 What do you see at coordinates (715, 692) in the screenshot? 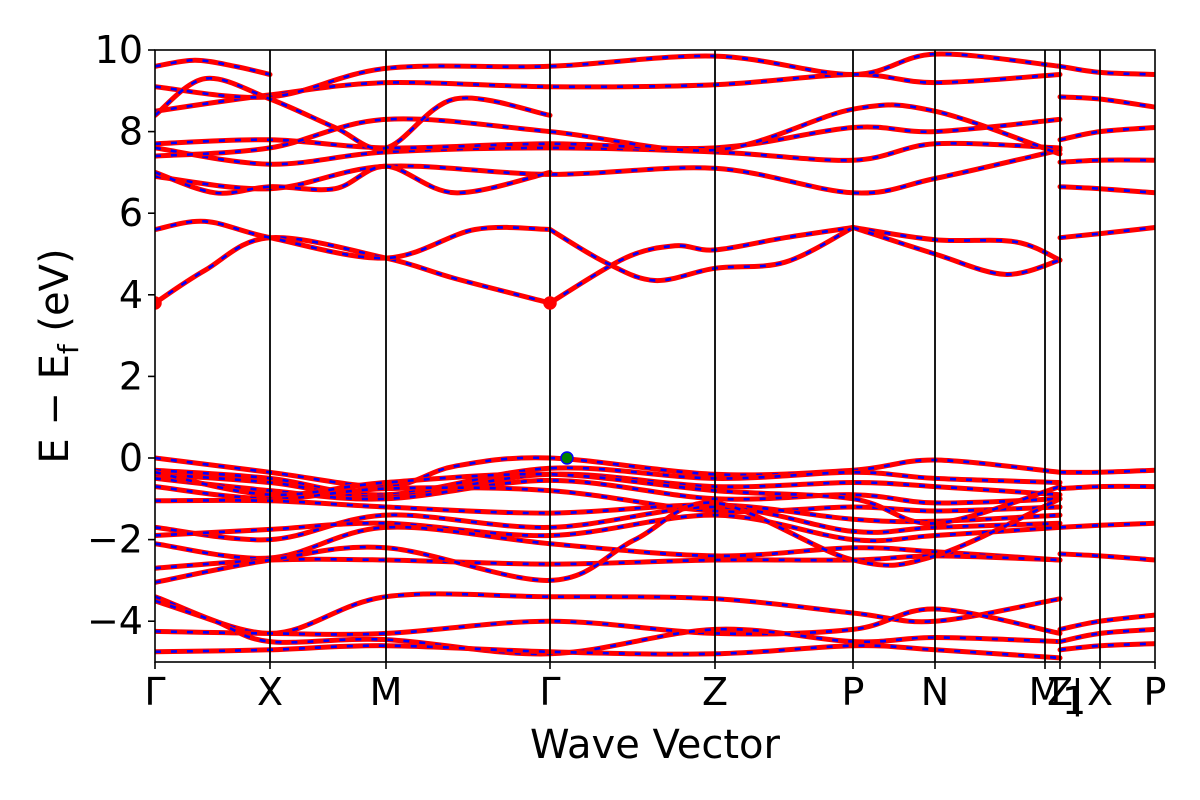
I see `x-tick-label-4: Z` at bounding box center [715, 692].